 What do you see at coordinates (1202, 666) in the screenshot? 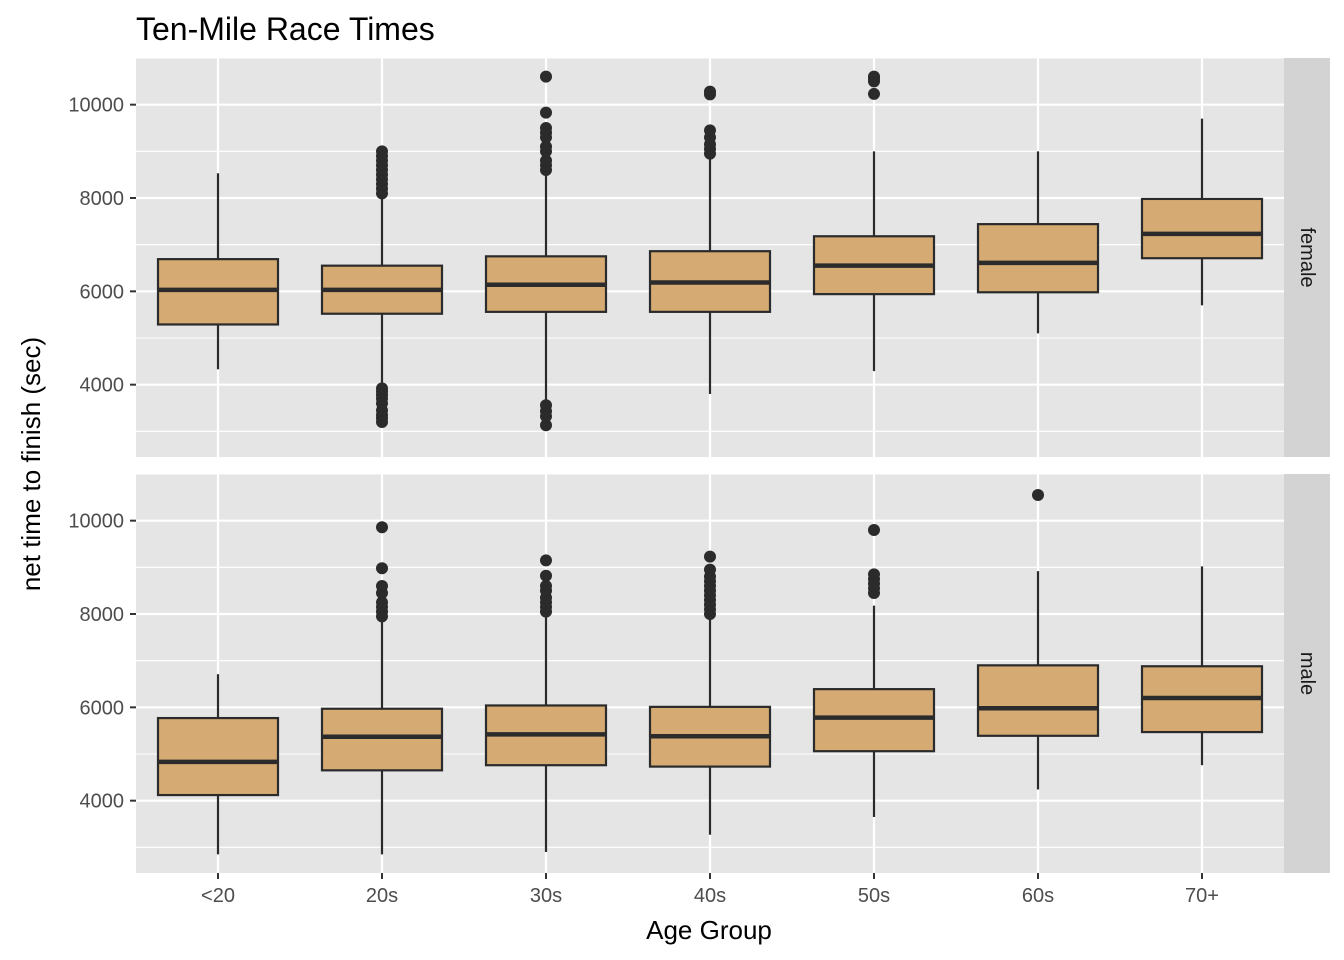
I see `box-male-70+` at bounding box center [1202, 666].